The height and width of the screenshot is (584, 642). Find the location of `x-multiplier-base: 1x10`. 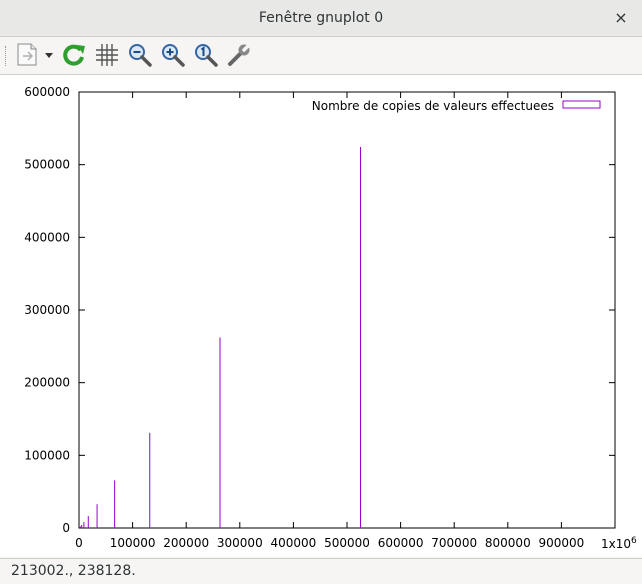

x-multiplier-base: 1x10 is located at coordinates (616, 544).